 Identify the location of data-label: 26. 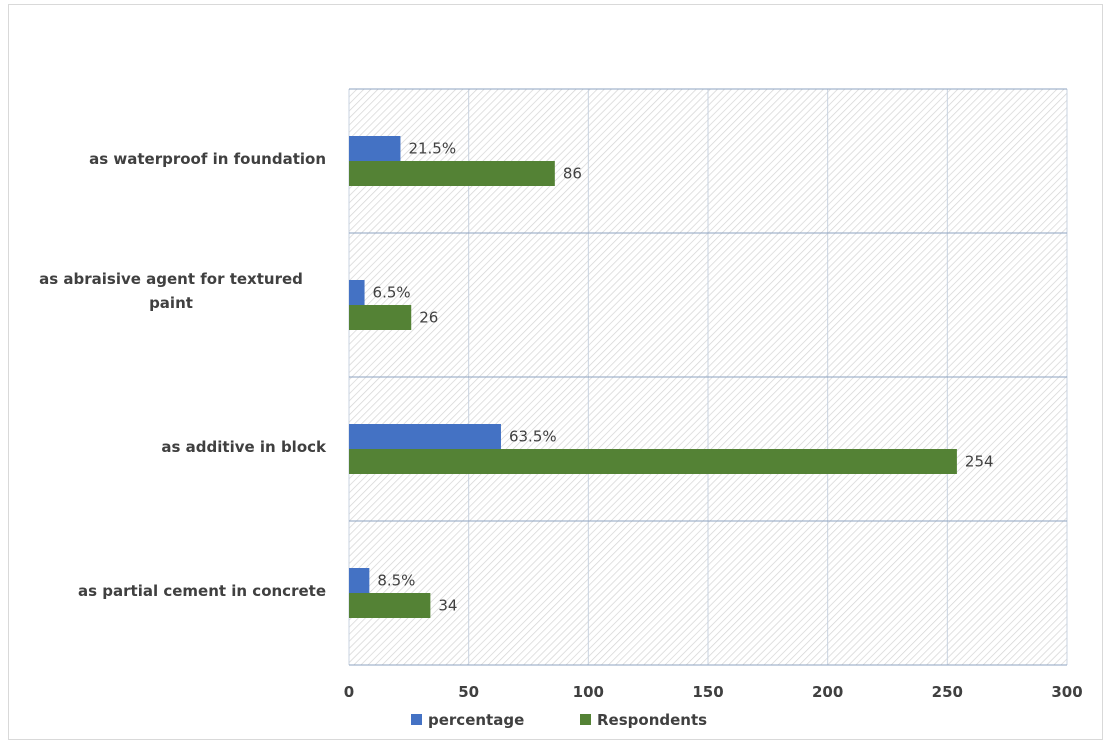
(428, 318).